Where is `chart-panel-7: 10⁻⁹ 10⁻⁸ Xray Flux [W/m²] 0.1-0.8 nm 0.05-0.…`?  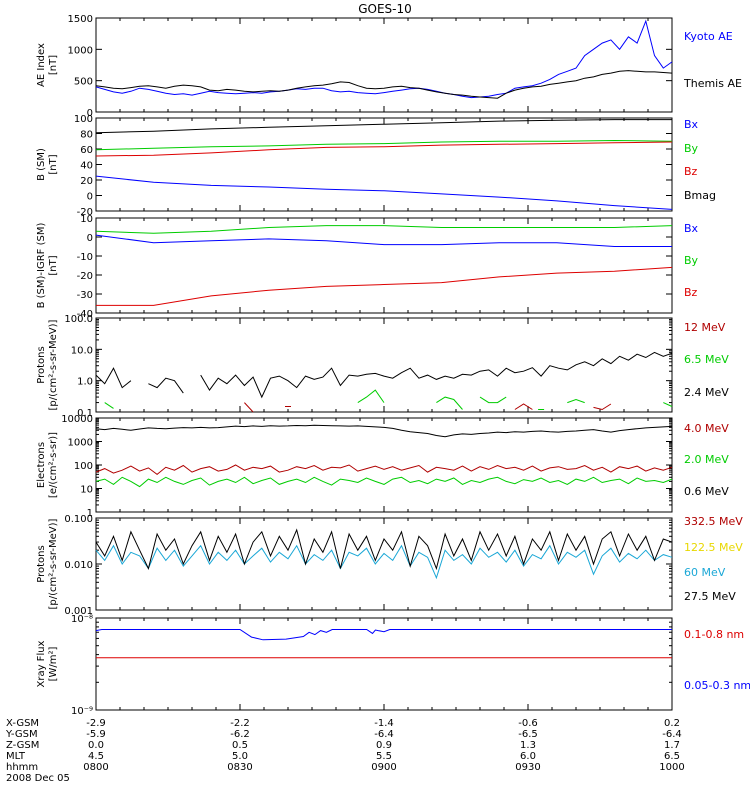
chart-panel-7: 10⁻⁹ 10⁻⁸ Xray Flux [W/m²] 0.1-0.8 nm 0.05-0.… is located at coordinates (393, 665).